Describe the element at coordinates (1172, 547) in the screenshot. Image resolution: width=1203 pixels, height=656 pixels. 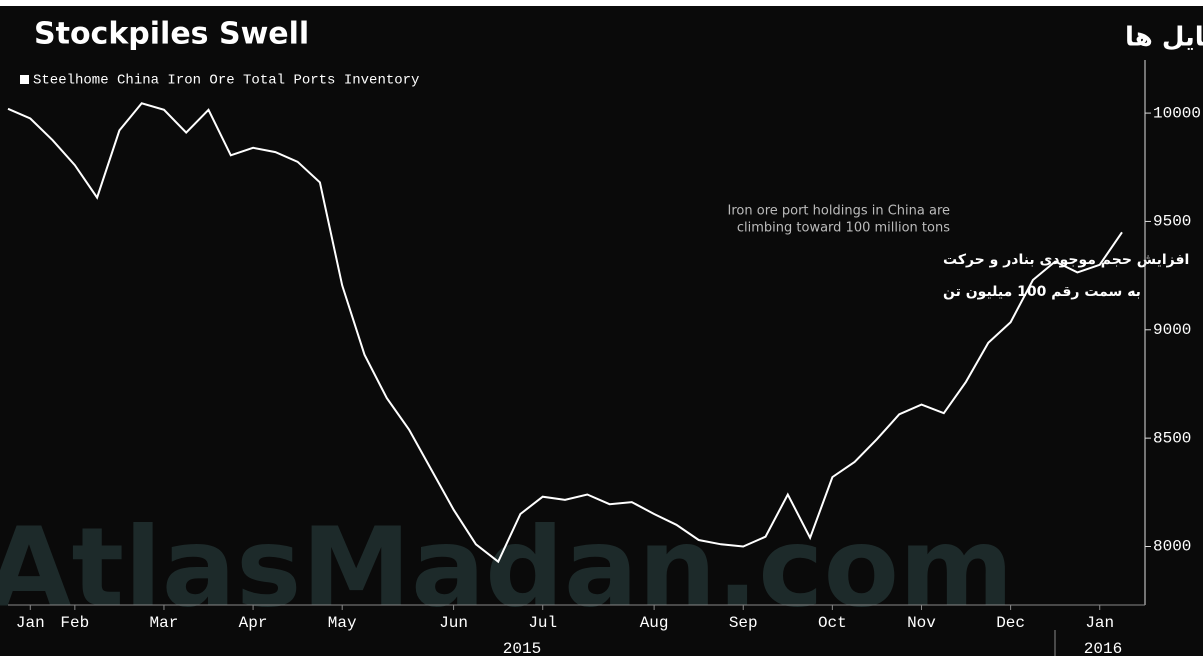
I see `y-tick-label: 8000` at that location.